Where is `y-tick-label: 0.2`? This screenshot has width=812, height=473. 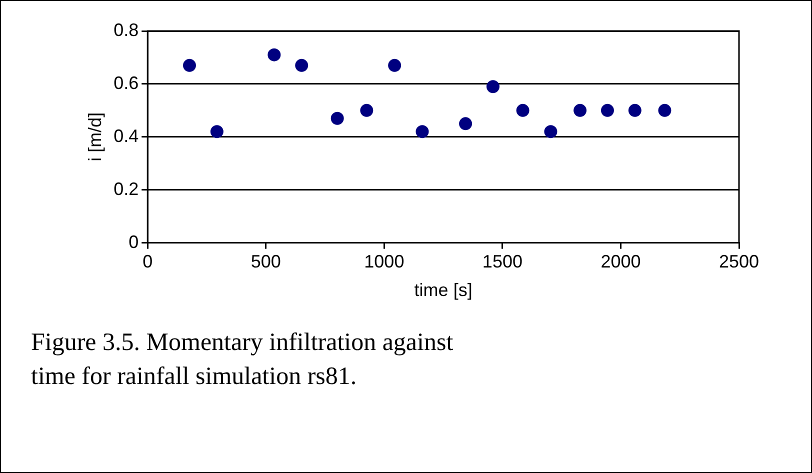 y-tick-label: 0.2 is located at coordinates (126, 188).